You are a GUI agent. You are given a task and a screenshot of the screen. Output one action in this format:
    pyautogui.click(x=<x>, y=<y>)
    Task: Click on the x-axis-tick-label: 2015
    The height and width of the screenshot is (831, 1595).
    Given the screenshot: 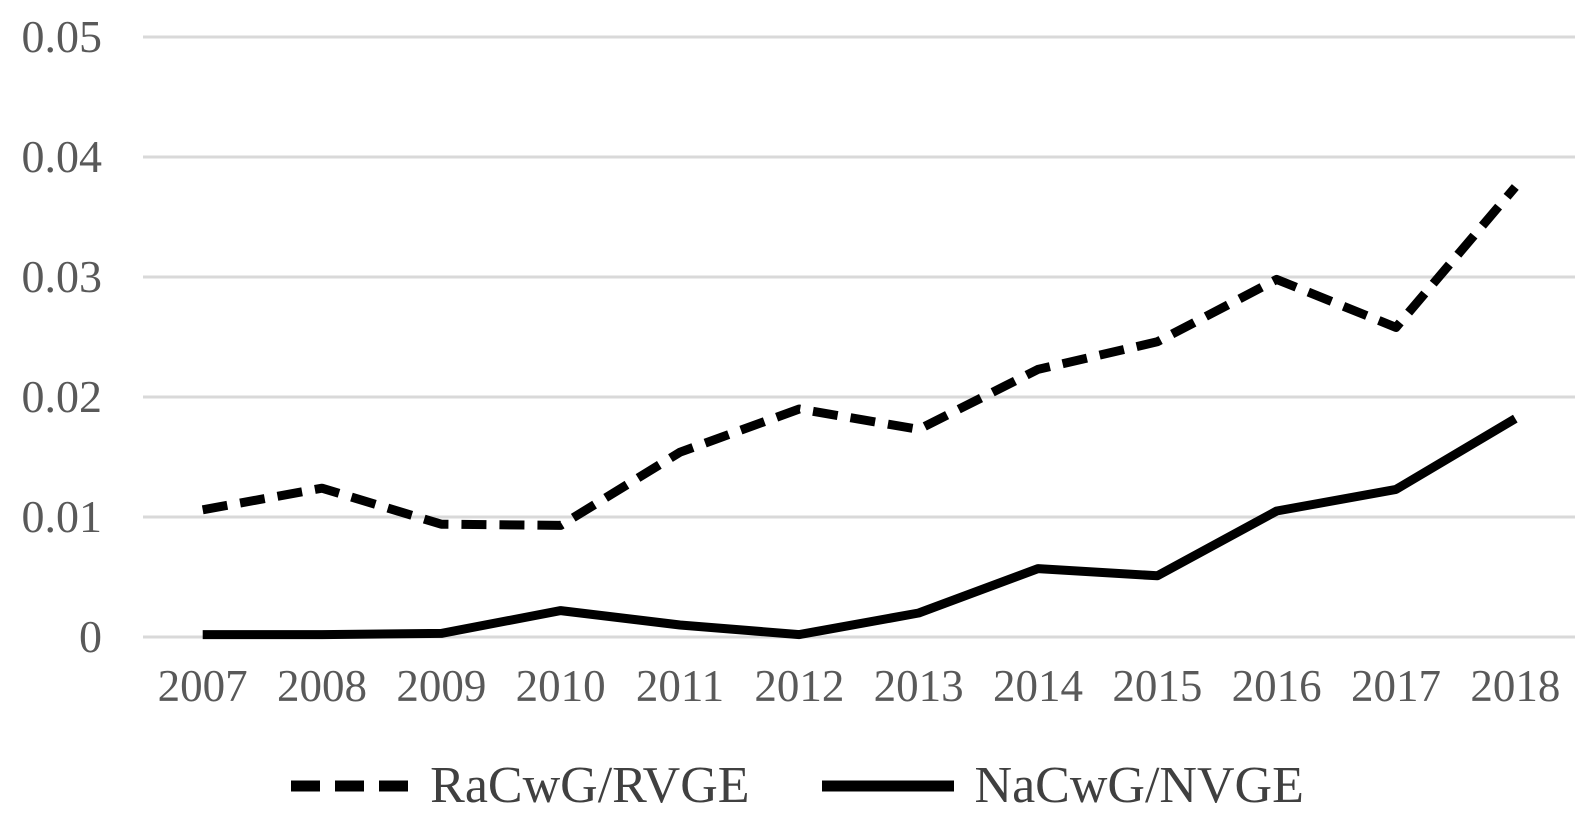 What is the action you would take?
    pyautogui.click(x=1157, y=686)
    